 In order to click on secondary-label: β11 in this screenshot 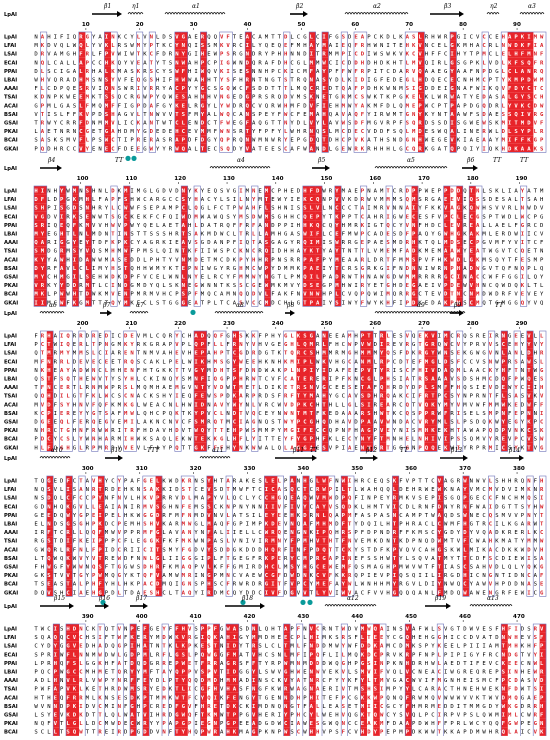, I will do `click(298, 450)`.